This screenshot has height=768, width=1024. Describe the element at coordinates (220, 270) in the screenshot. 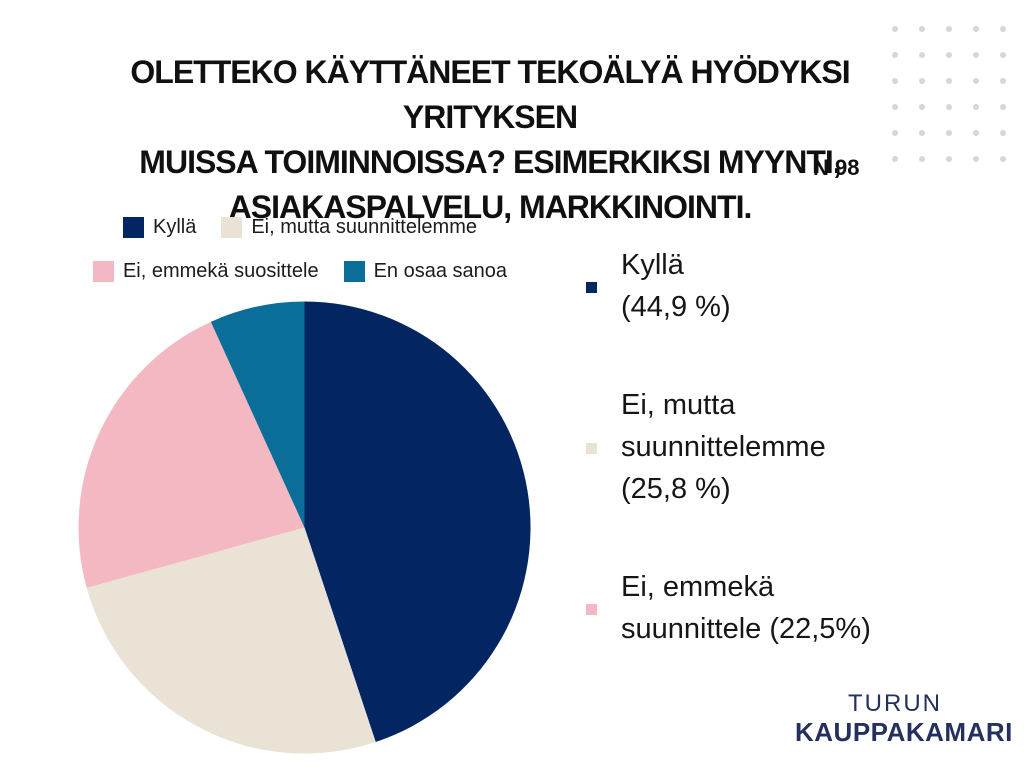

I see `legend-label-ei-emmeka: Ei, emmekä suosittele` at that location.